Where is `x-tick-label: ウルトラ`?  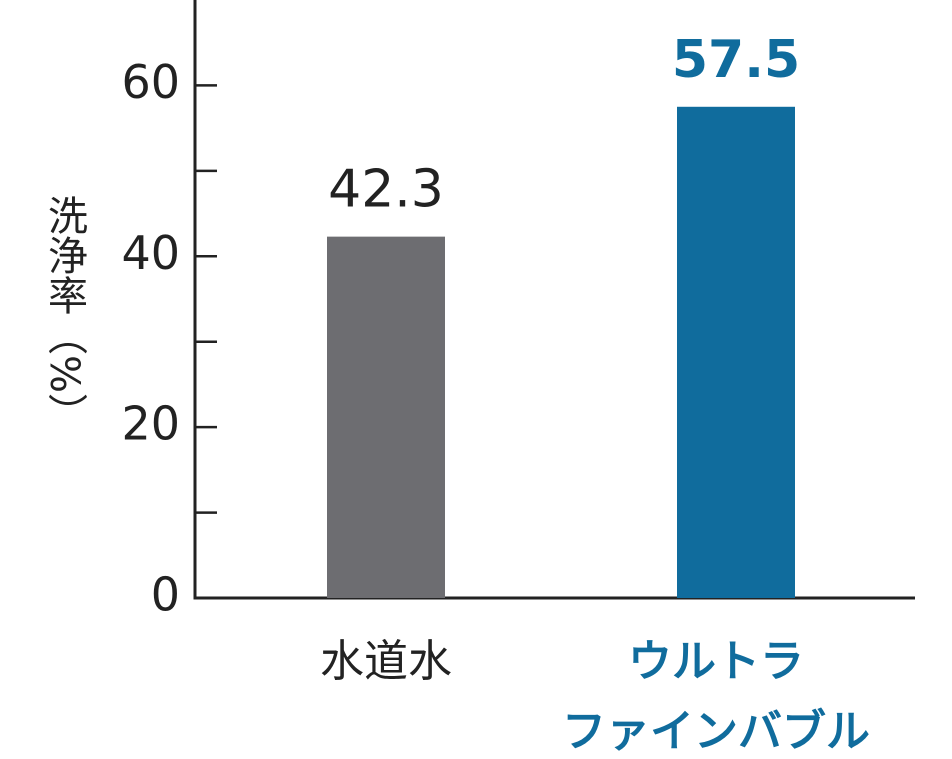
x-tick-label: ウルトラ is located at coordinates (716, 661).